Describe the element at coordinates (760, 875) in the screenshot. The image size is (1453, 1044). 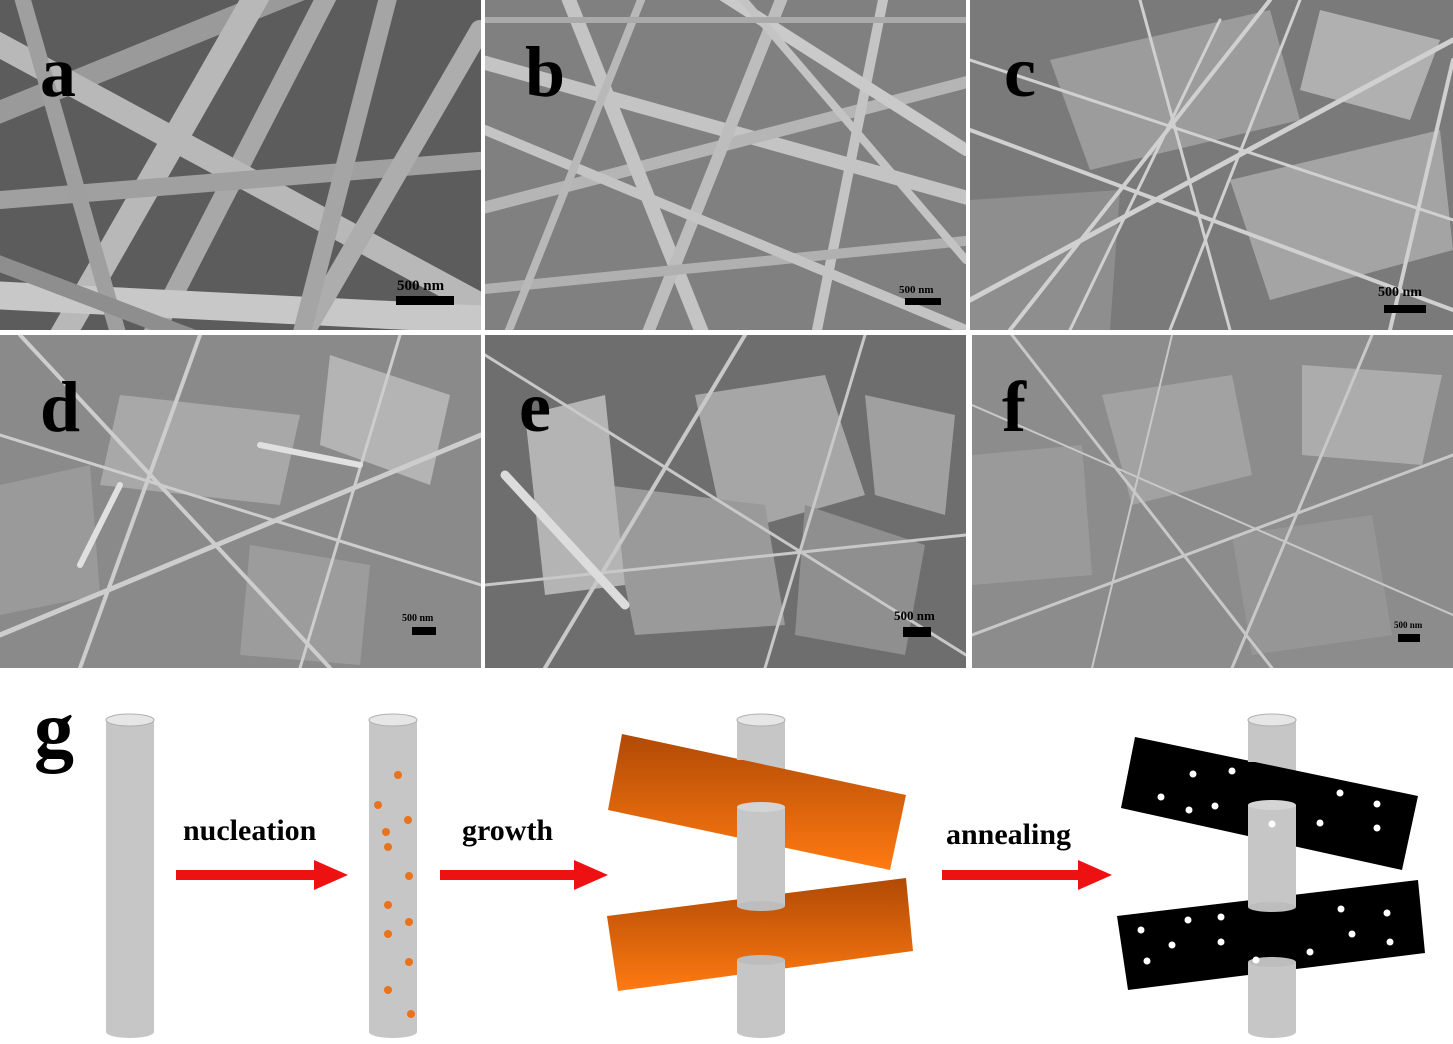
I see `nanorod-3-with-sheets` at that location.